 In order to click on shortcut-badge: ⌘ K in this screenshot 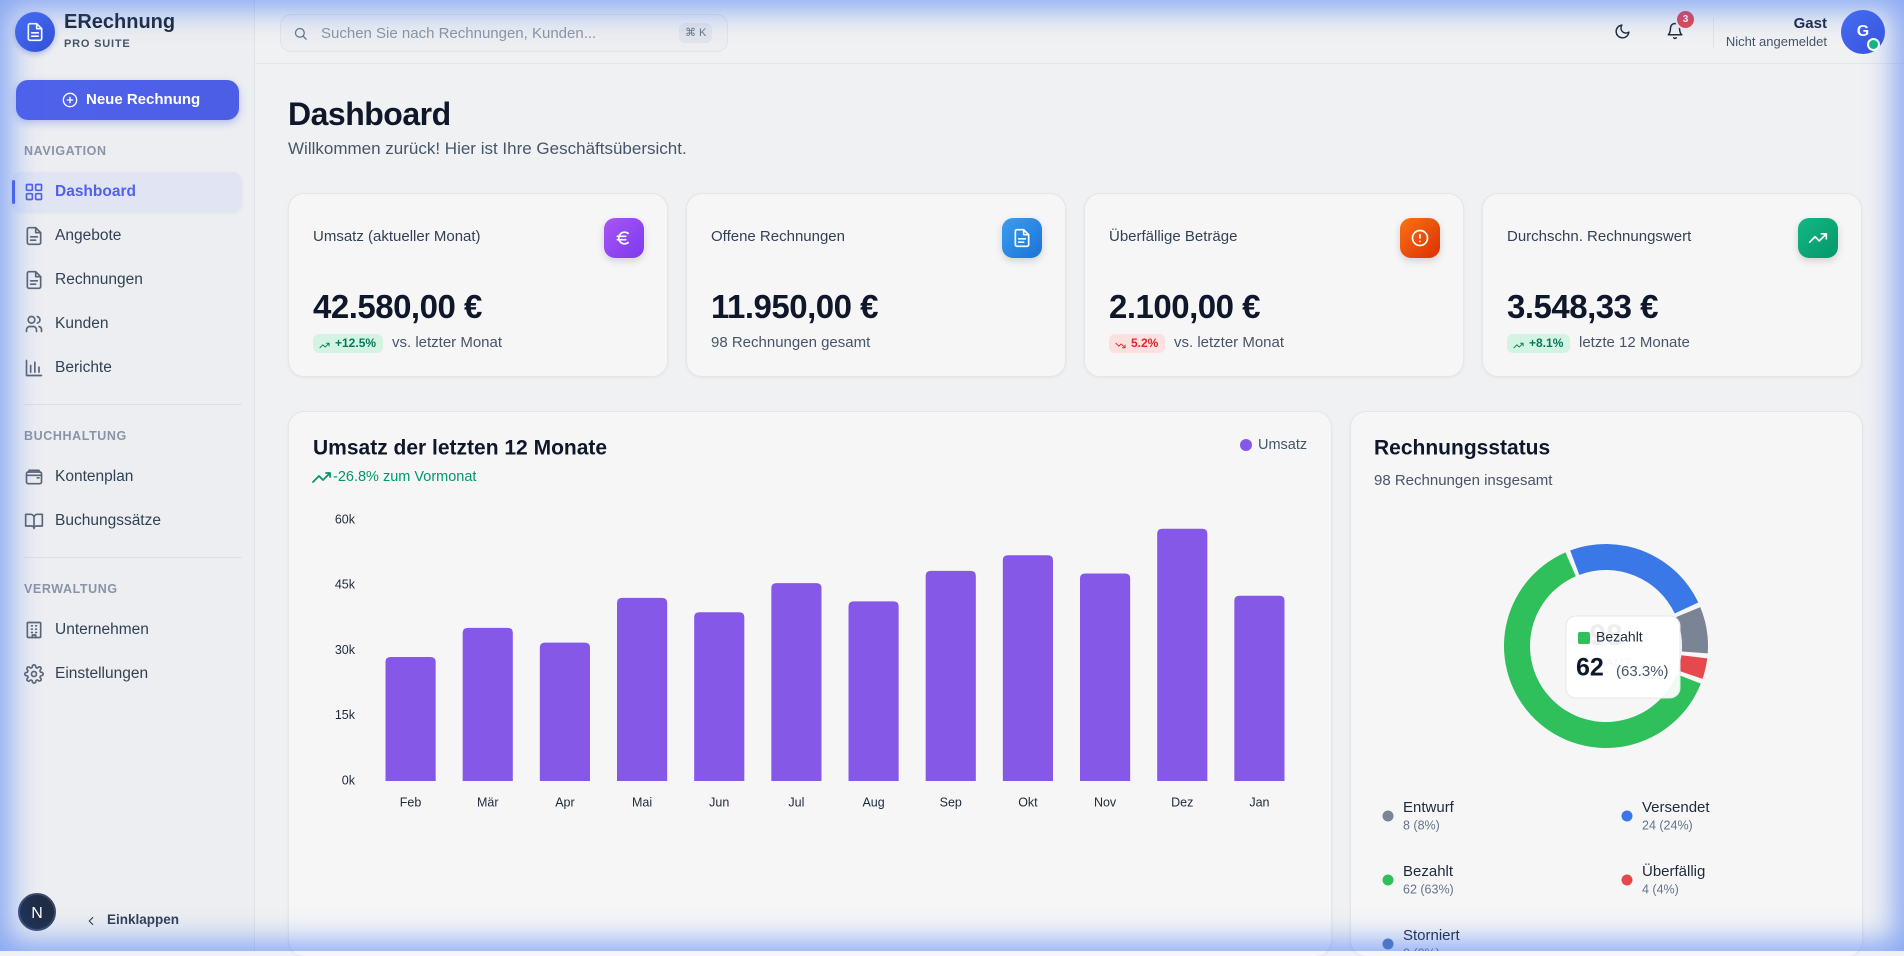, I will do `click(696, 33)`.